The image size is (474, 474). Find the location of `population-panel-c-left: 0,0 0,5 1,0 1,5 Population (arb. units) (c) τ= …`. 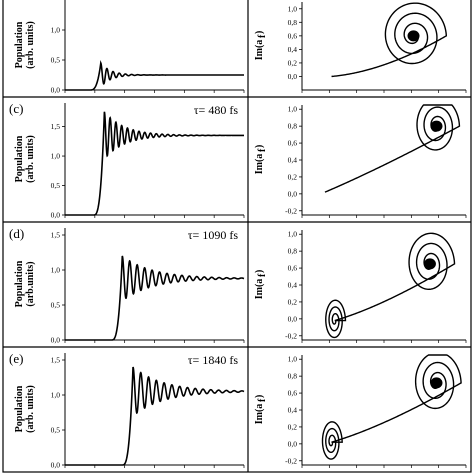

population-panel-c-left: 0,0 0,5 1,0 1,5 Population (arb. units) (c) τ= … is located at coordinates (127, 160).